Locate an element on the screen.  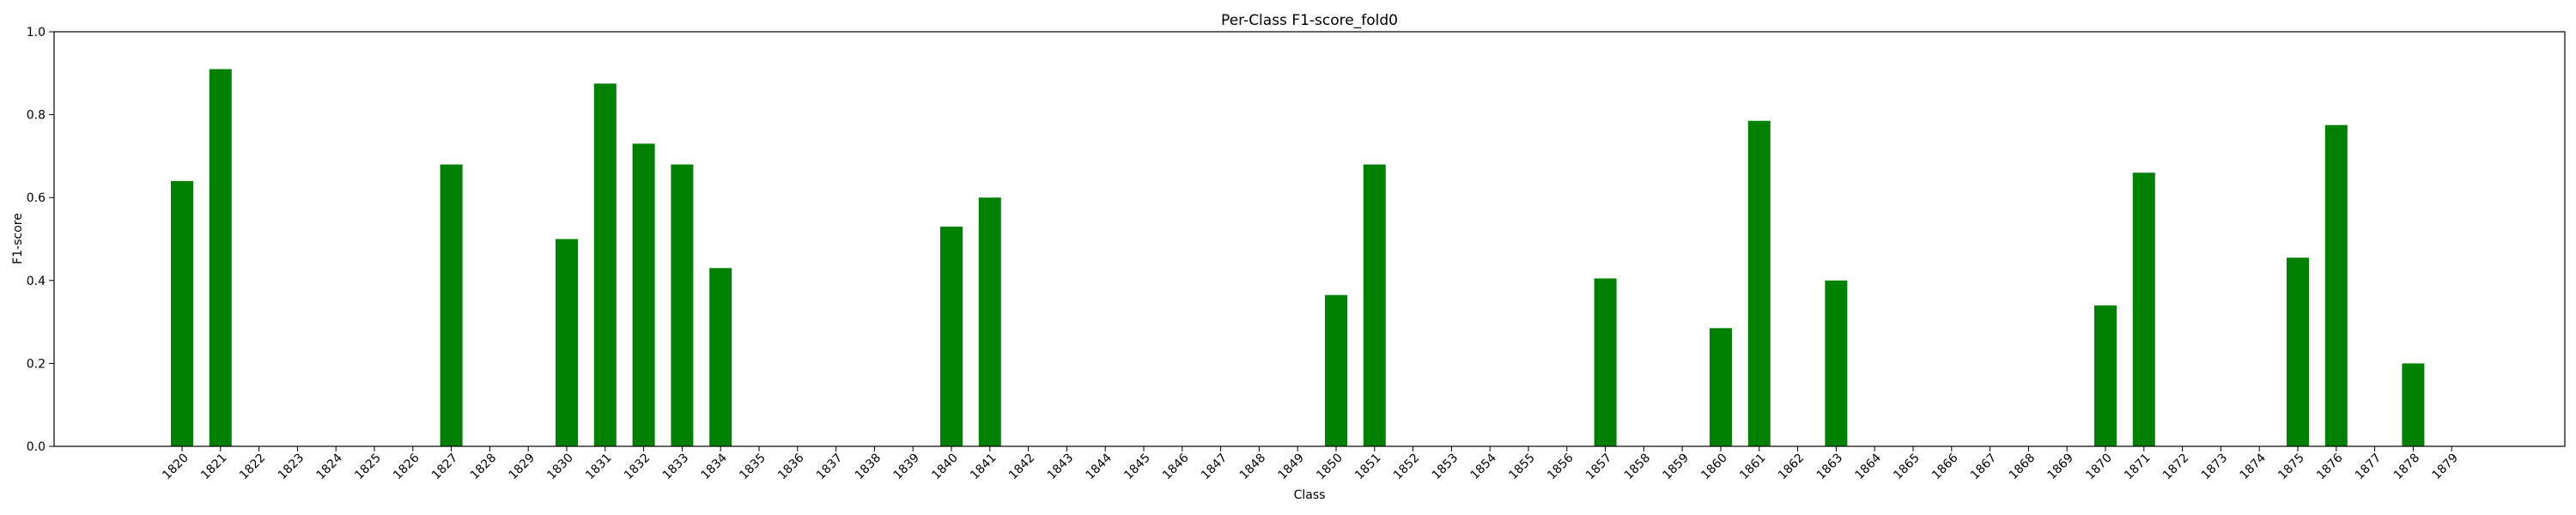
x-tick-label: 1823 is located at coordinates (291, 467).